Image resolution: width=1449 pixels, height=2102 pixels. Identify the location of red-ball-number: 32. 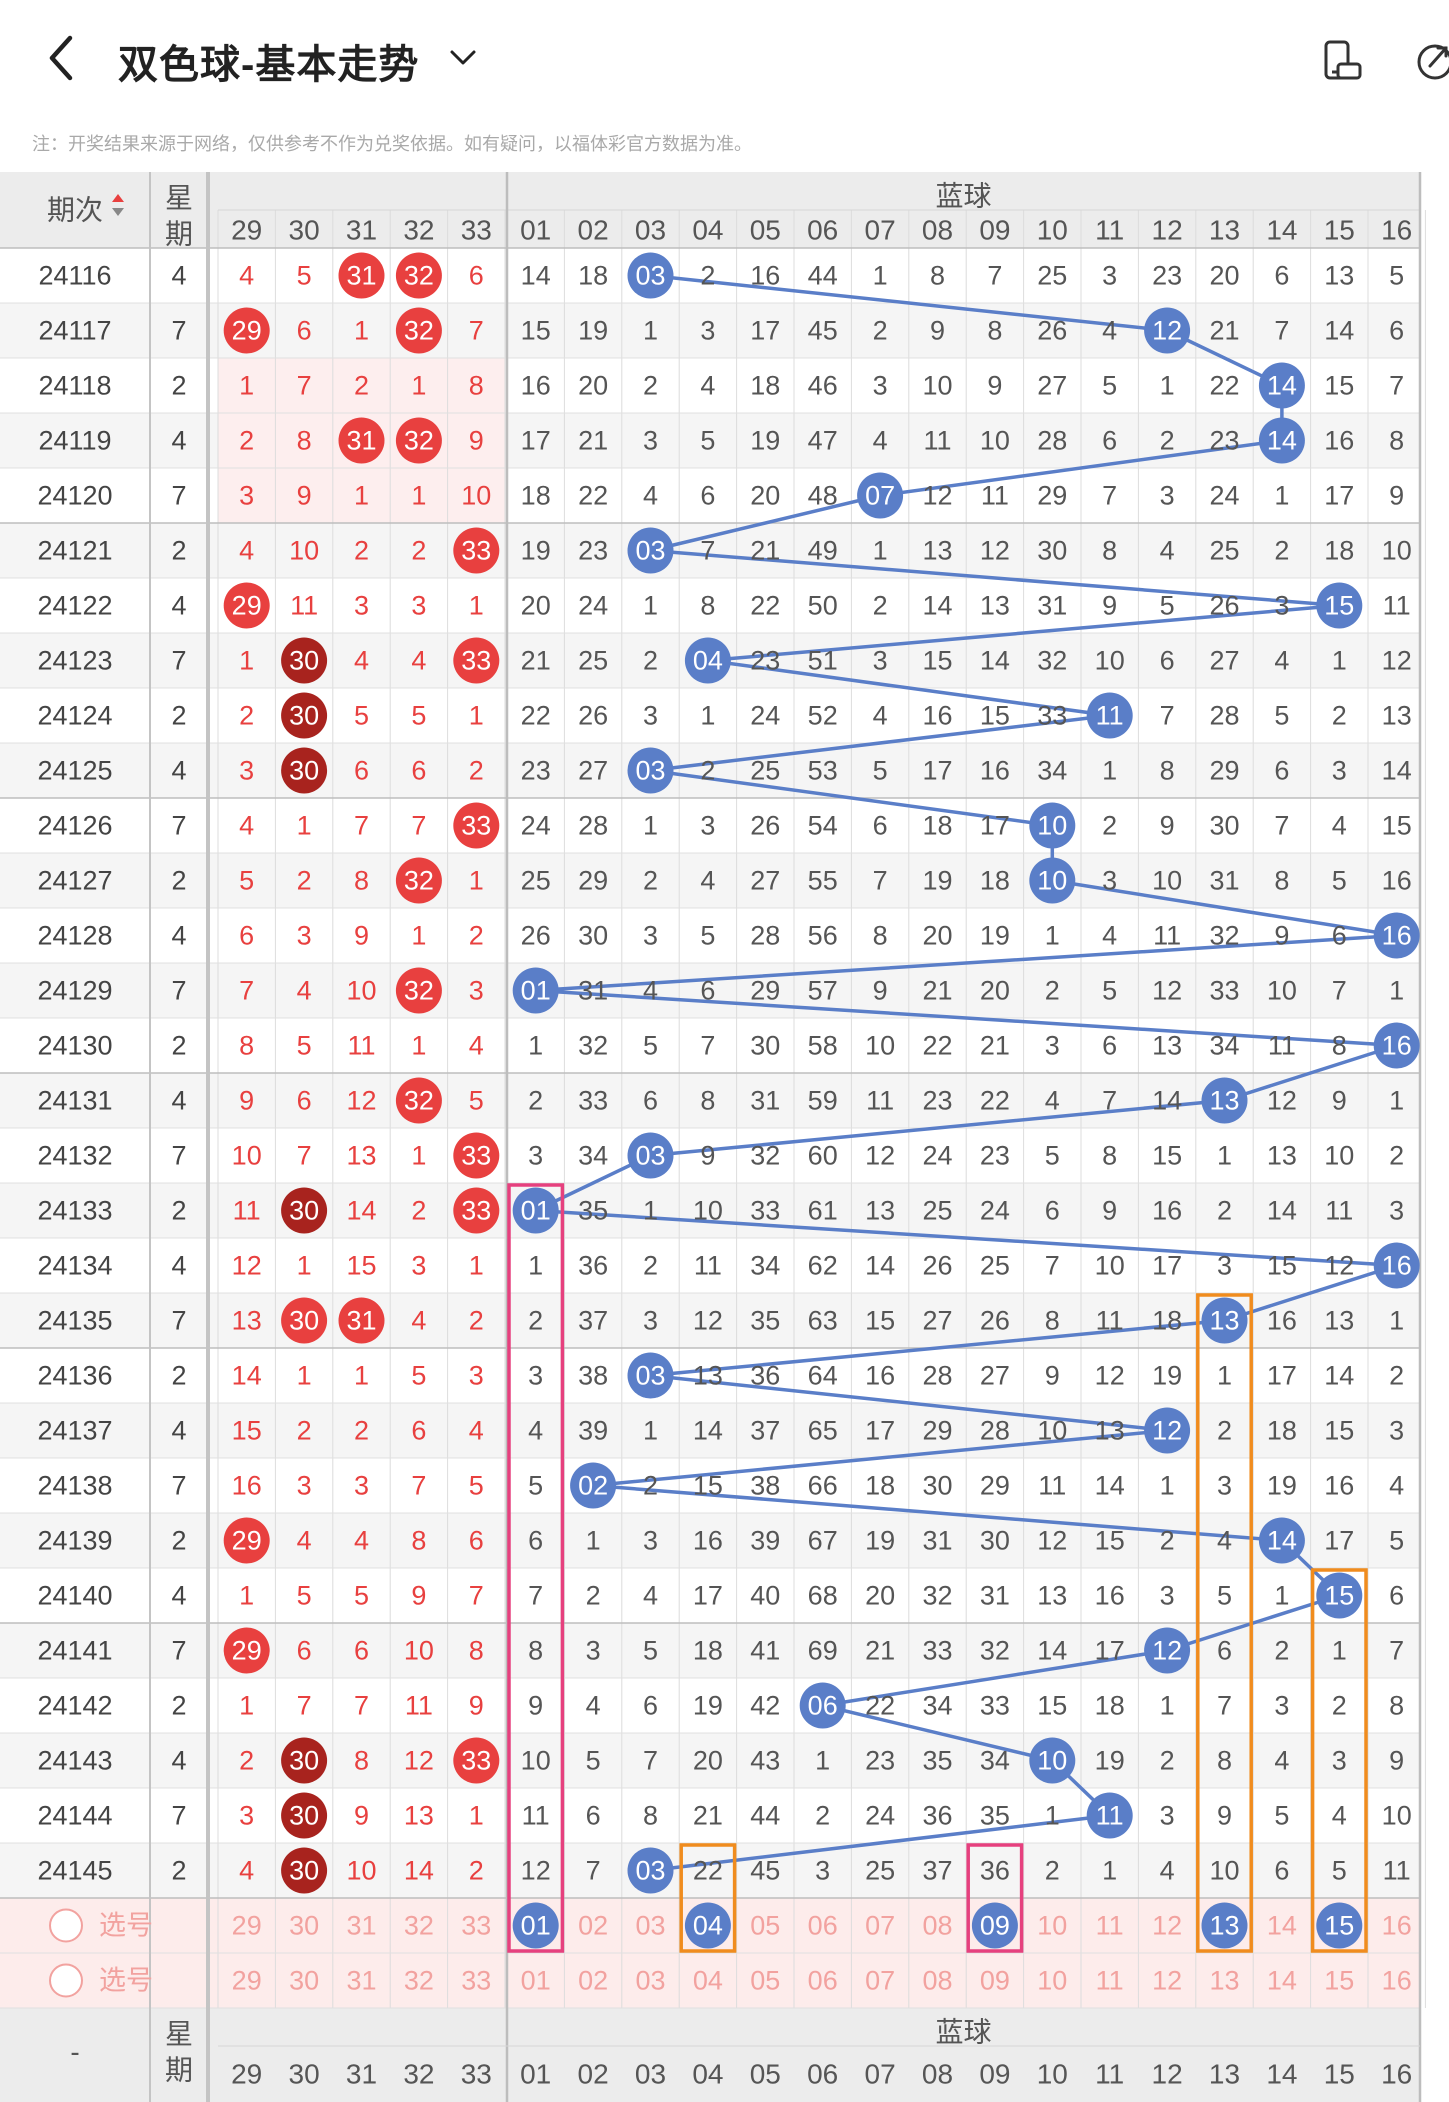
(419, 881).